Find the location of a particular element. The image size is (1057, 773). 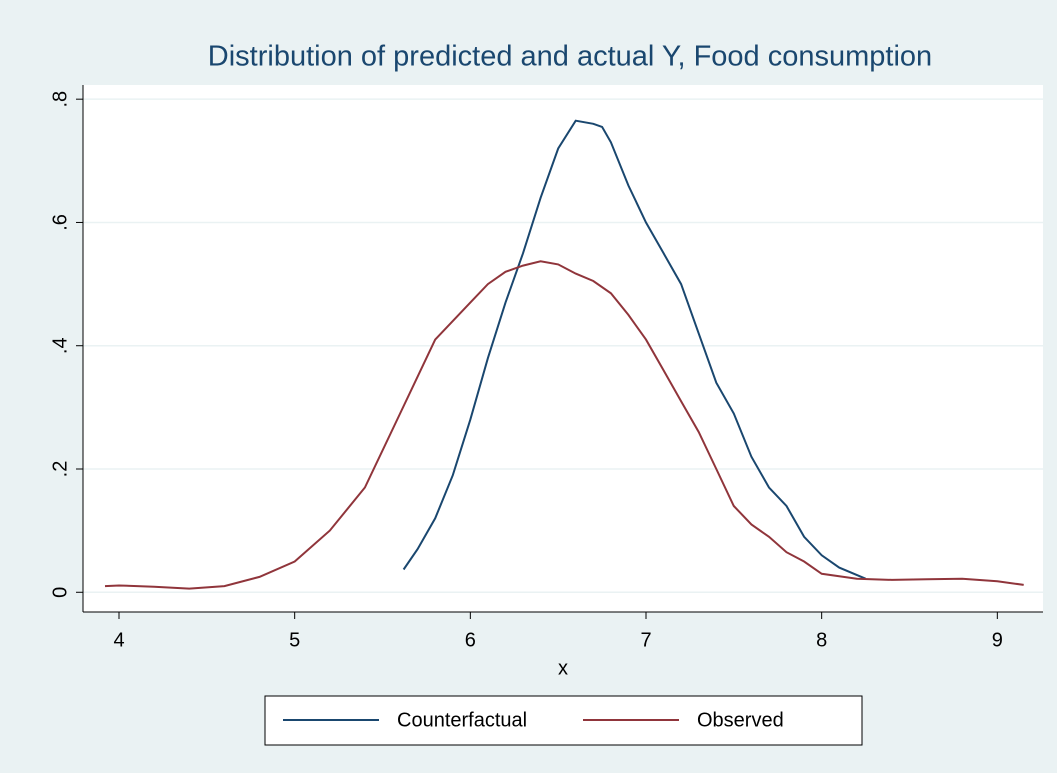

x-axis-label: x is located at coordinates (563, 668).